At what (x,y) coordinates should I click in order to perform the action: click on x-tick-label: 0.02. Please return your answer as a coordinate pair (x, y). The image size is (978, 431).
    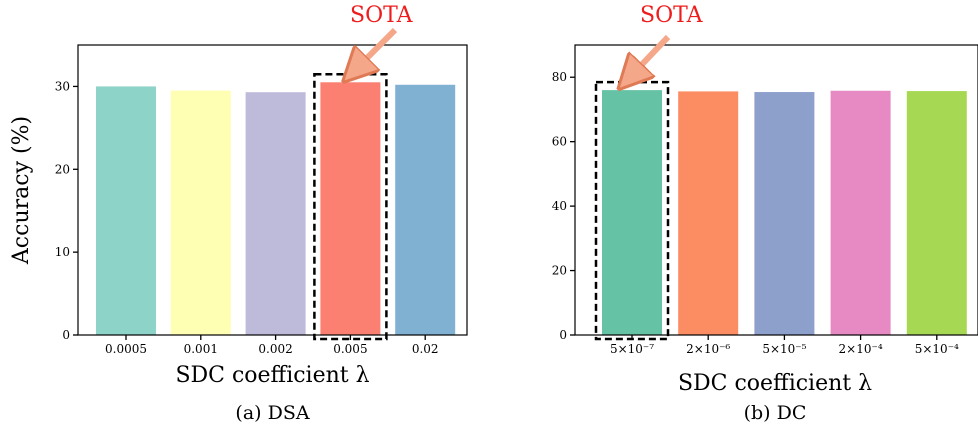
    Looking at the image, I should click on (425, 349).